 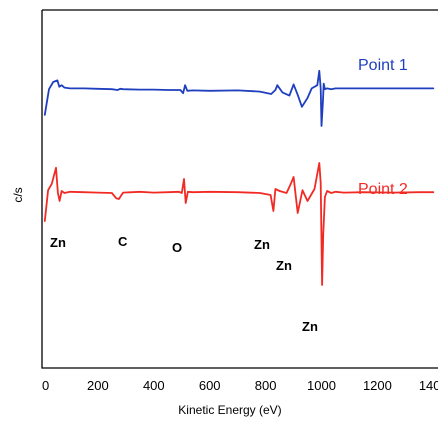 What do you see at coordinates (321, 385) in the screenshot?
I see `x-tick-label: 1000` at bounding box center [321, 385].